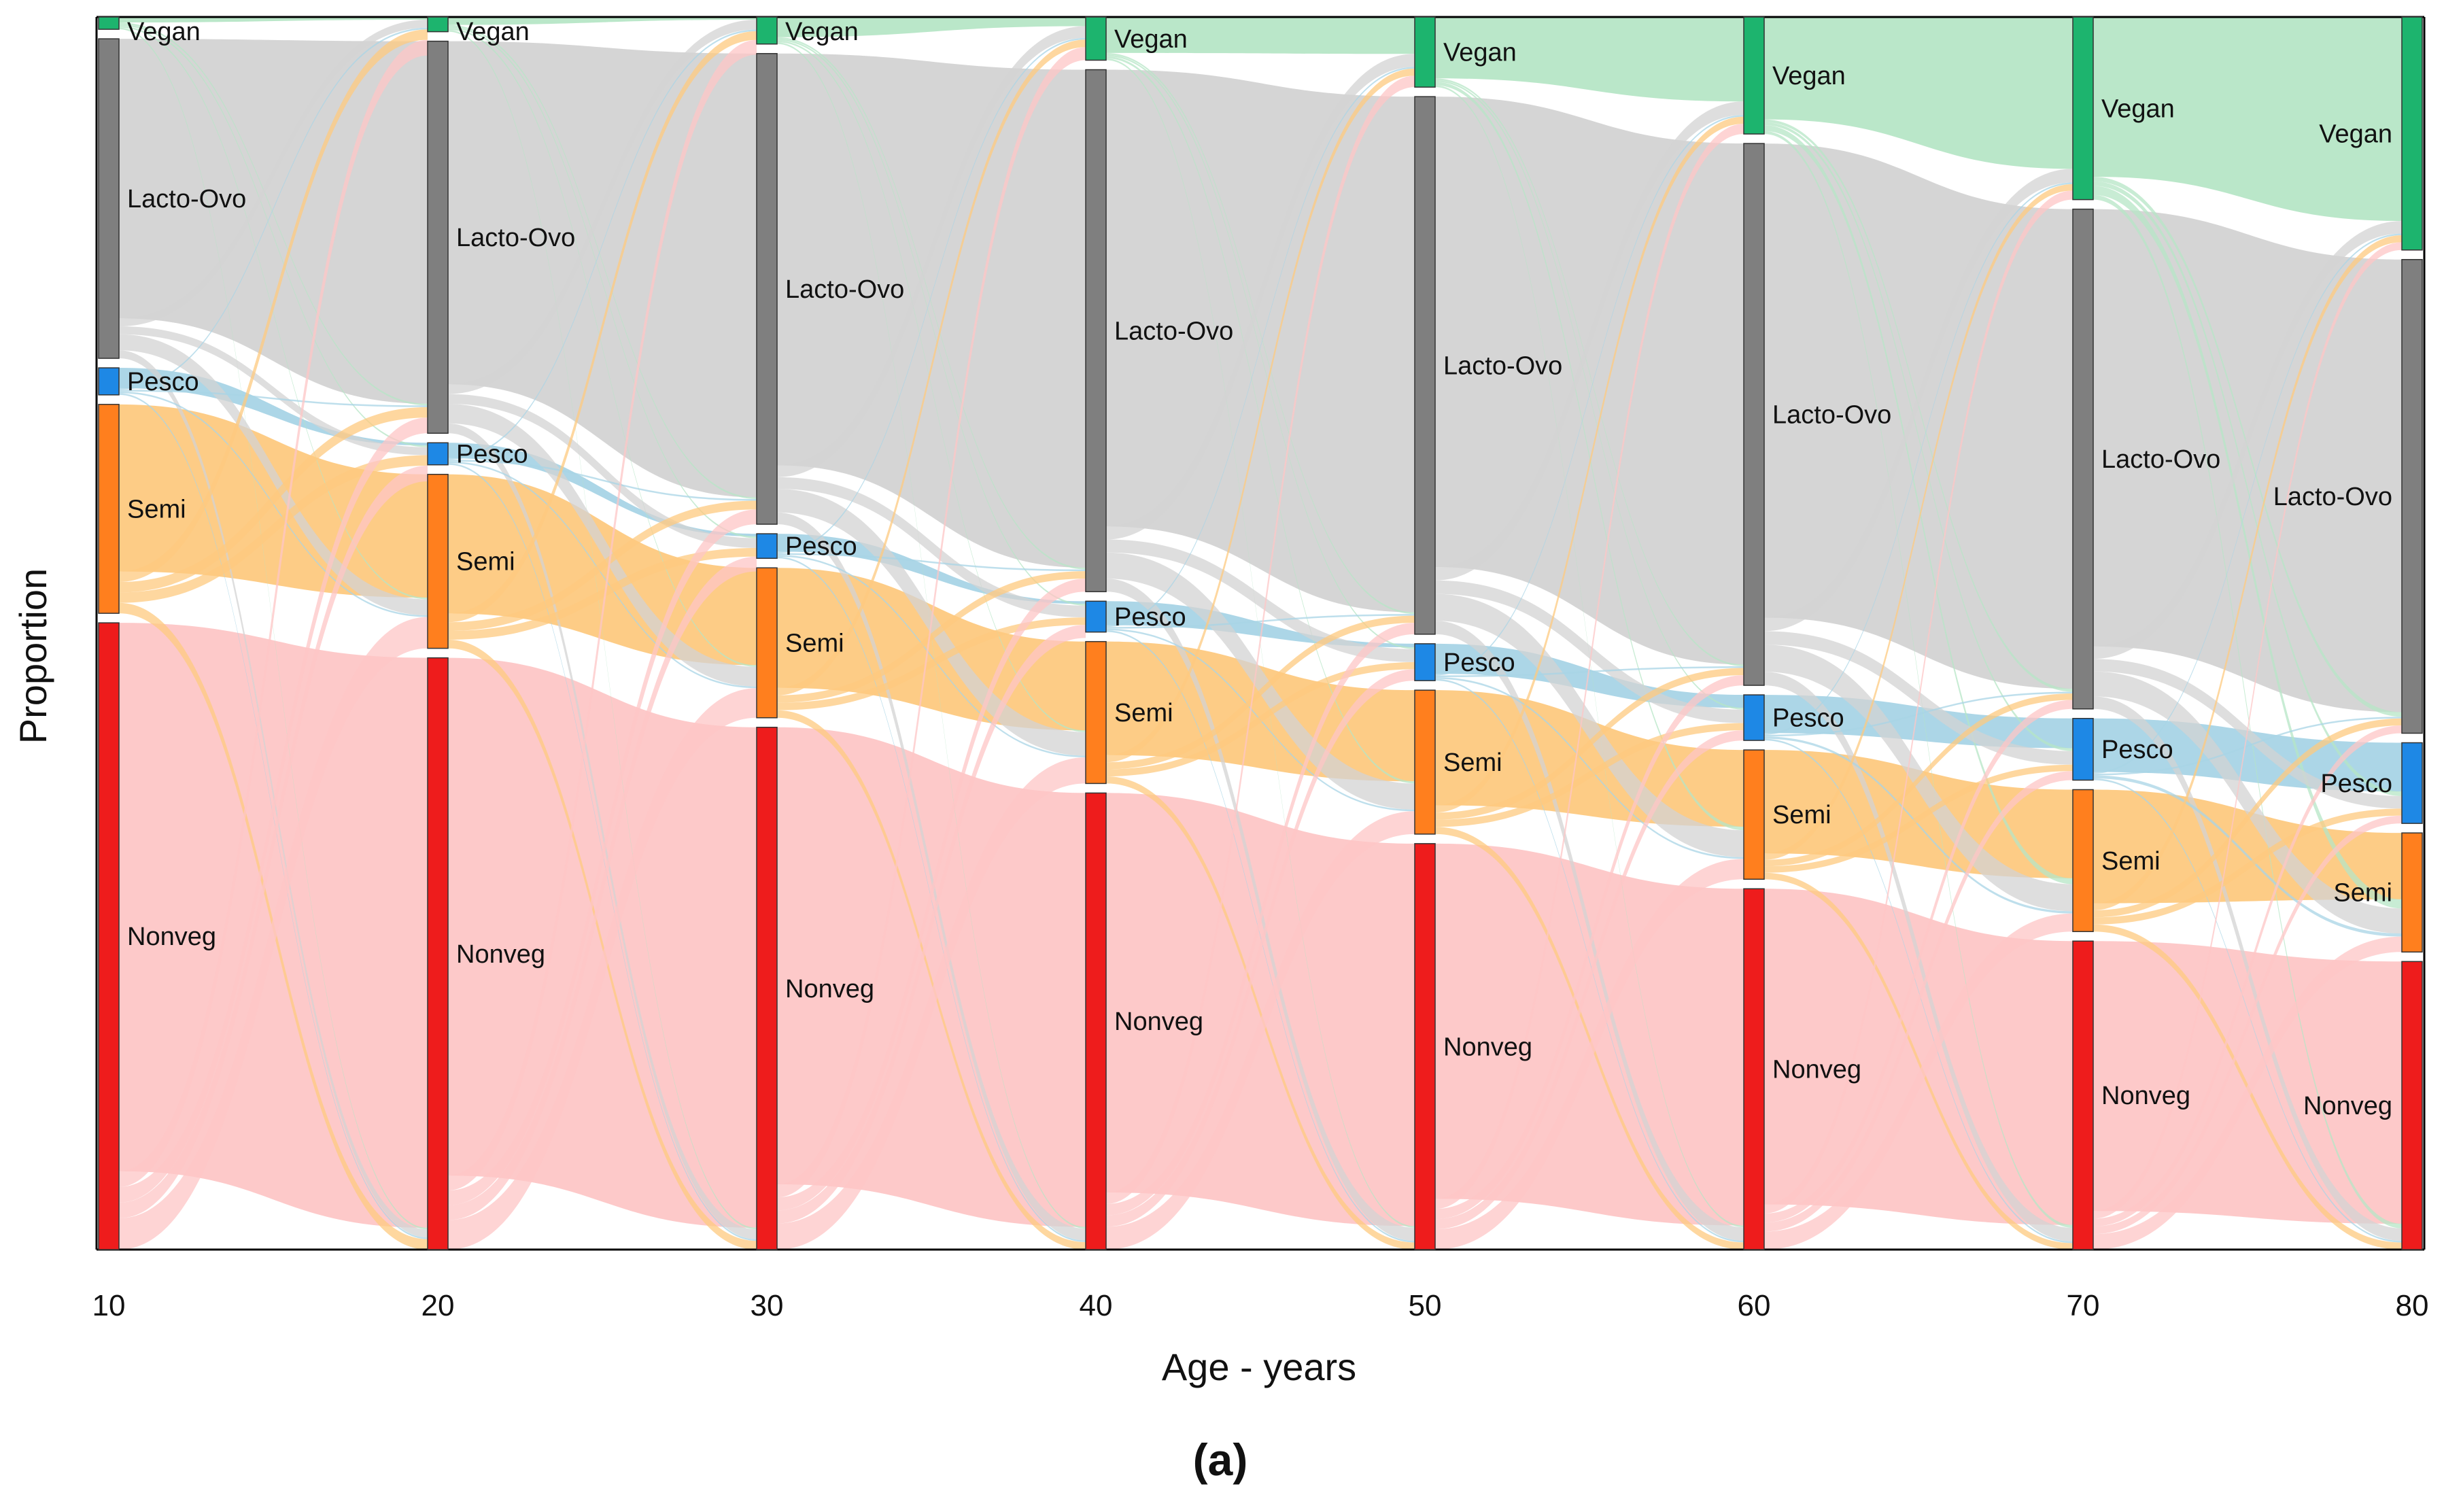  I want to click on node-label-semi-age-80: Semi, so click(2362, 893).